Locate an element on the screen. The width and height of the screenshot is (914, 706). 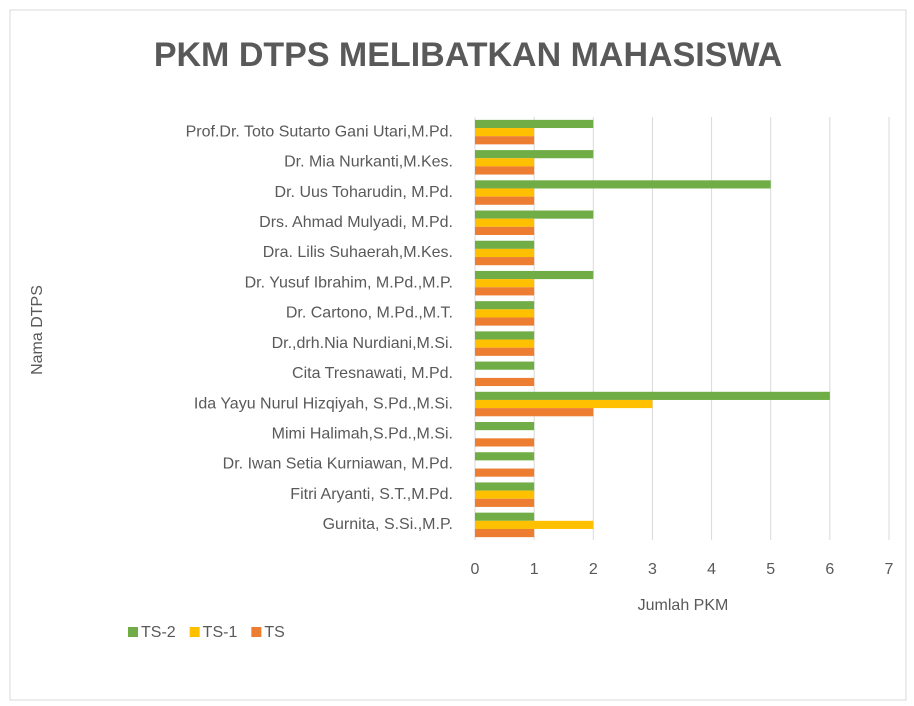
y-tick-label: Fitri Aryanti, S.T.,M.Pd. is located at coordinates (371, 494).